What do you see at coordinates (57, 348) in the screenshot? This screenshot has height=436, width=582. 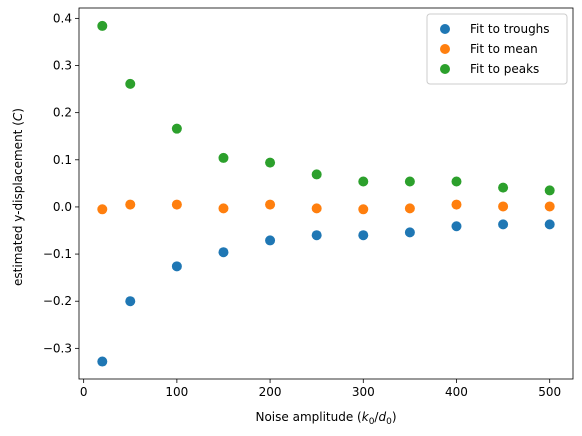 I see `y-tick-label: −0.3` at bounding box center [57, 348].